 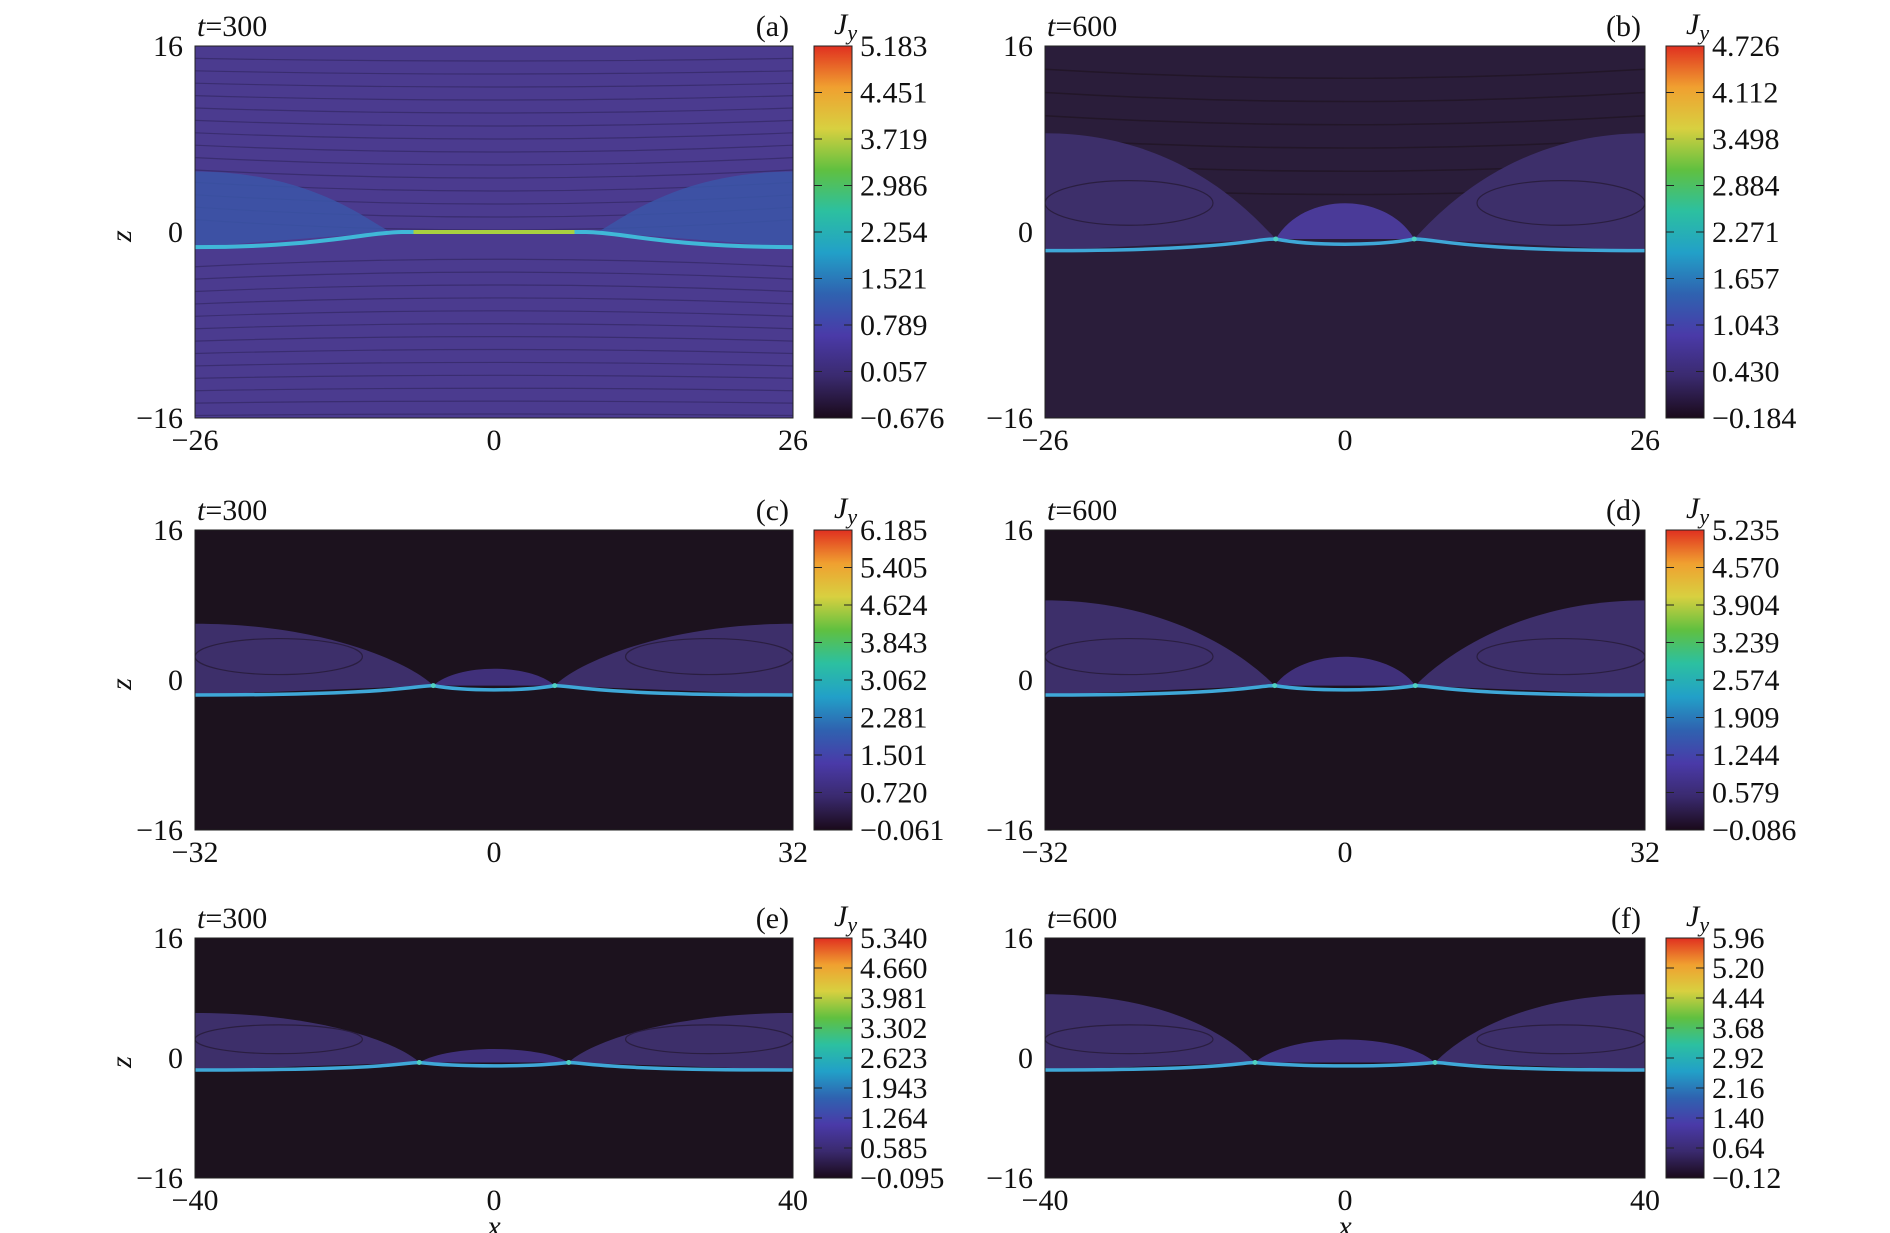 What do you see at coordinates (695, 209) in the screenshot?
I see `magnetic-island-right` at bounding box center [695, 209].